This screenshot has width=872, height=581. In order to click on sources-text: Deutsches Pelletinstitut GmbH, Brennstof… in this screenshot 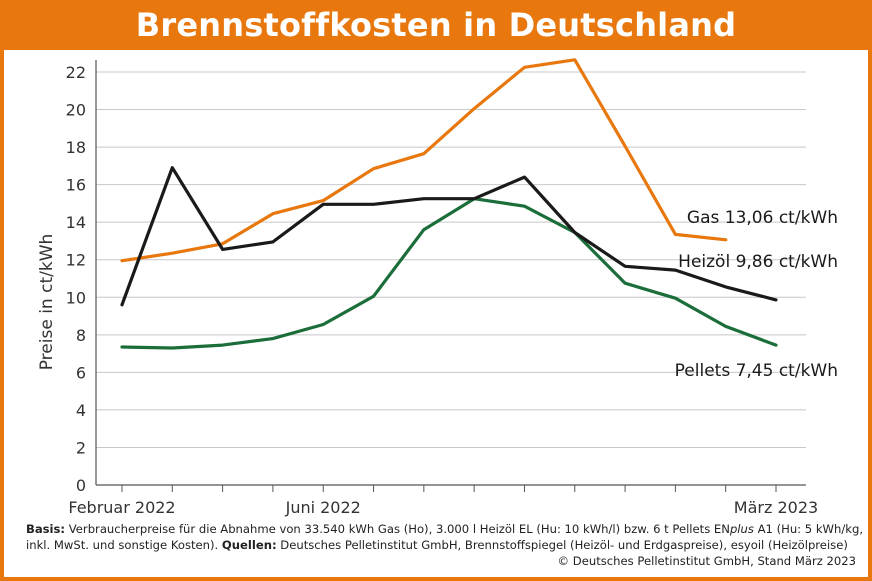, I will do `click(562, 545)`.